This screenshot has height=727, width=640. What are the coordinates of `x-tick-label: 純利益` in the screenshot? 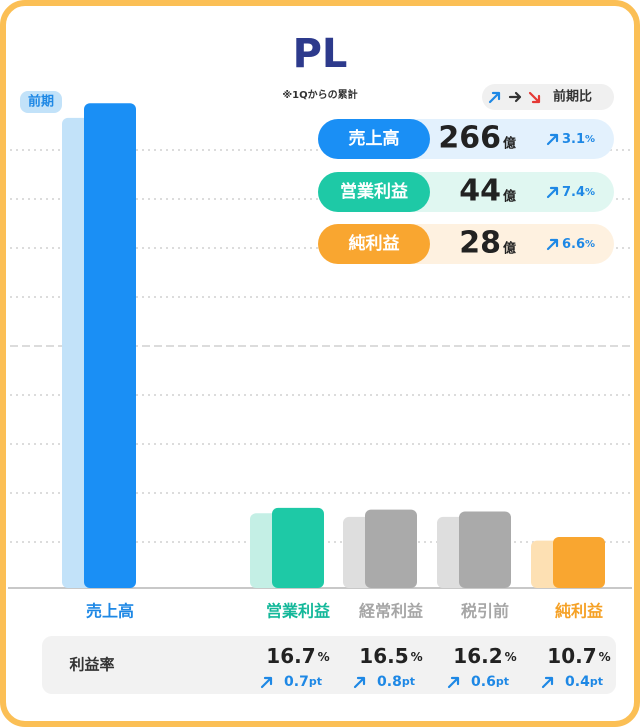 It's located at (579, 611).